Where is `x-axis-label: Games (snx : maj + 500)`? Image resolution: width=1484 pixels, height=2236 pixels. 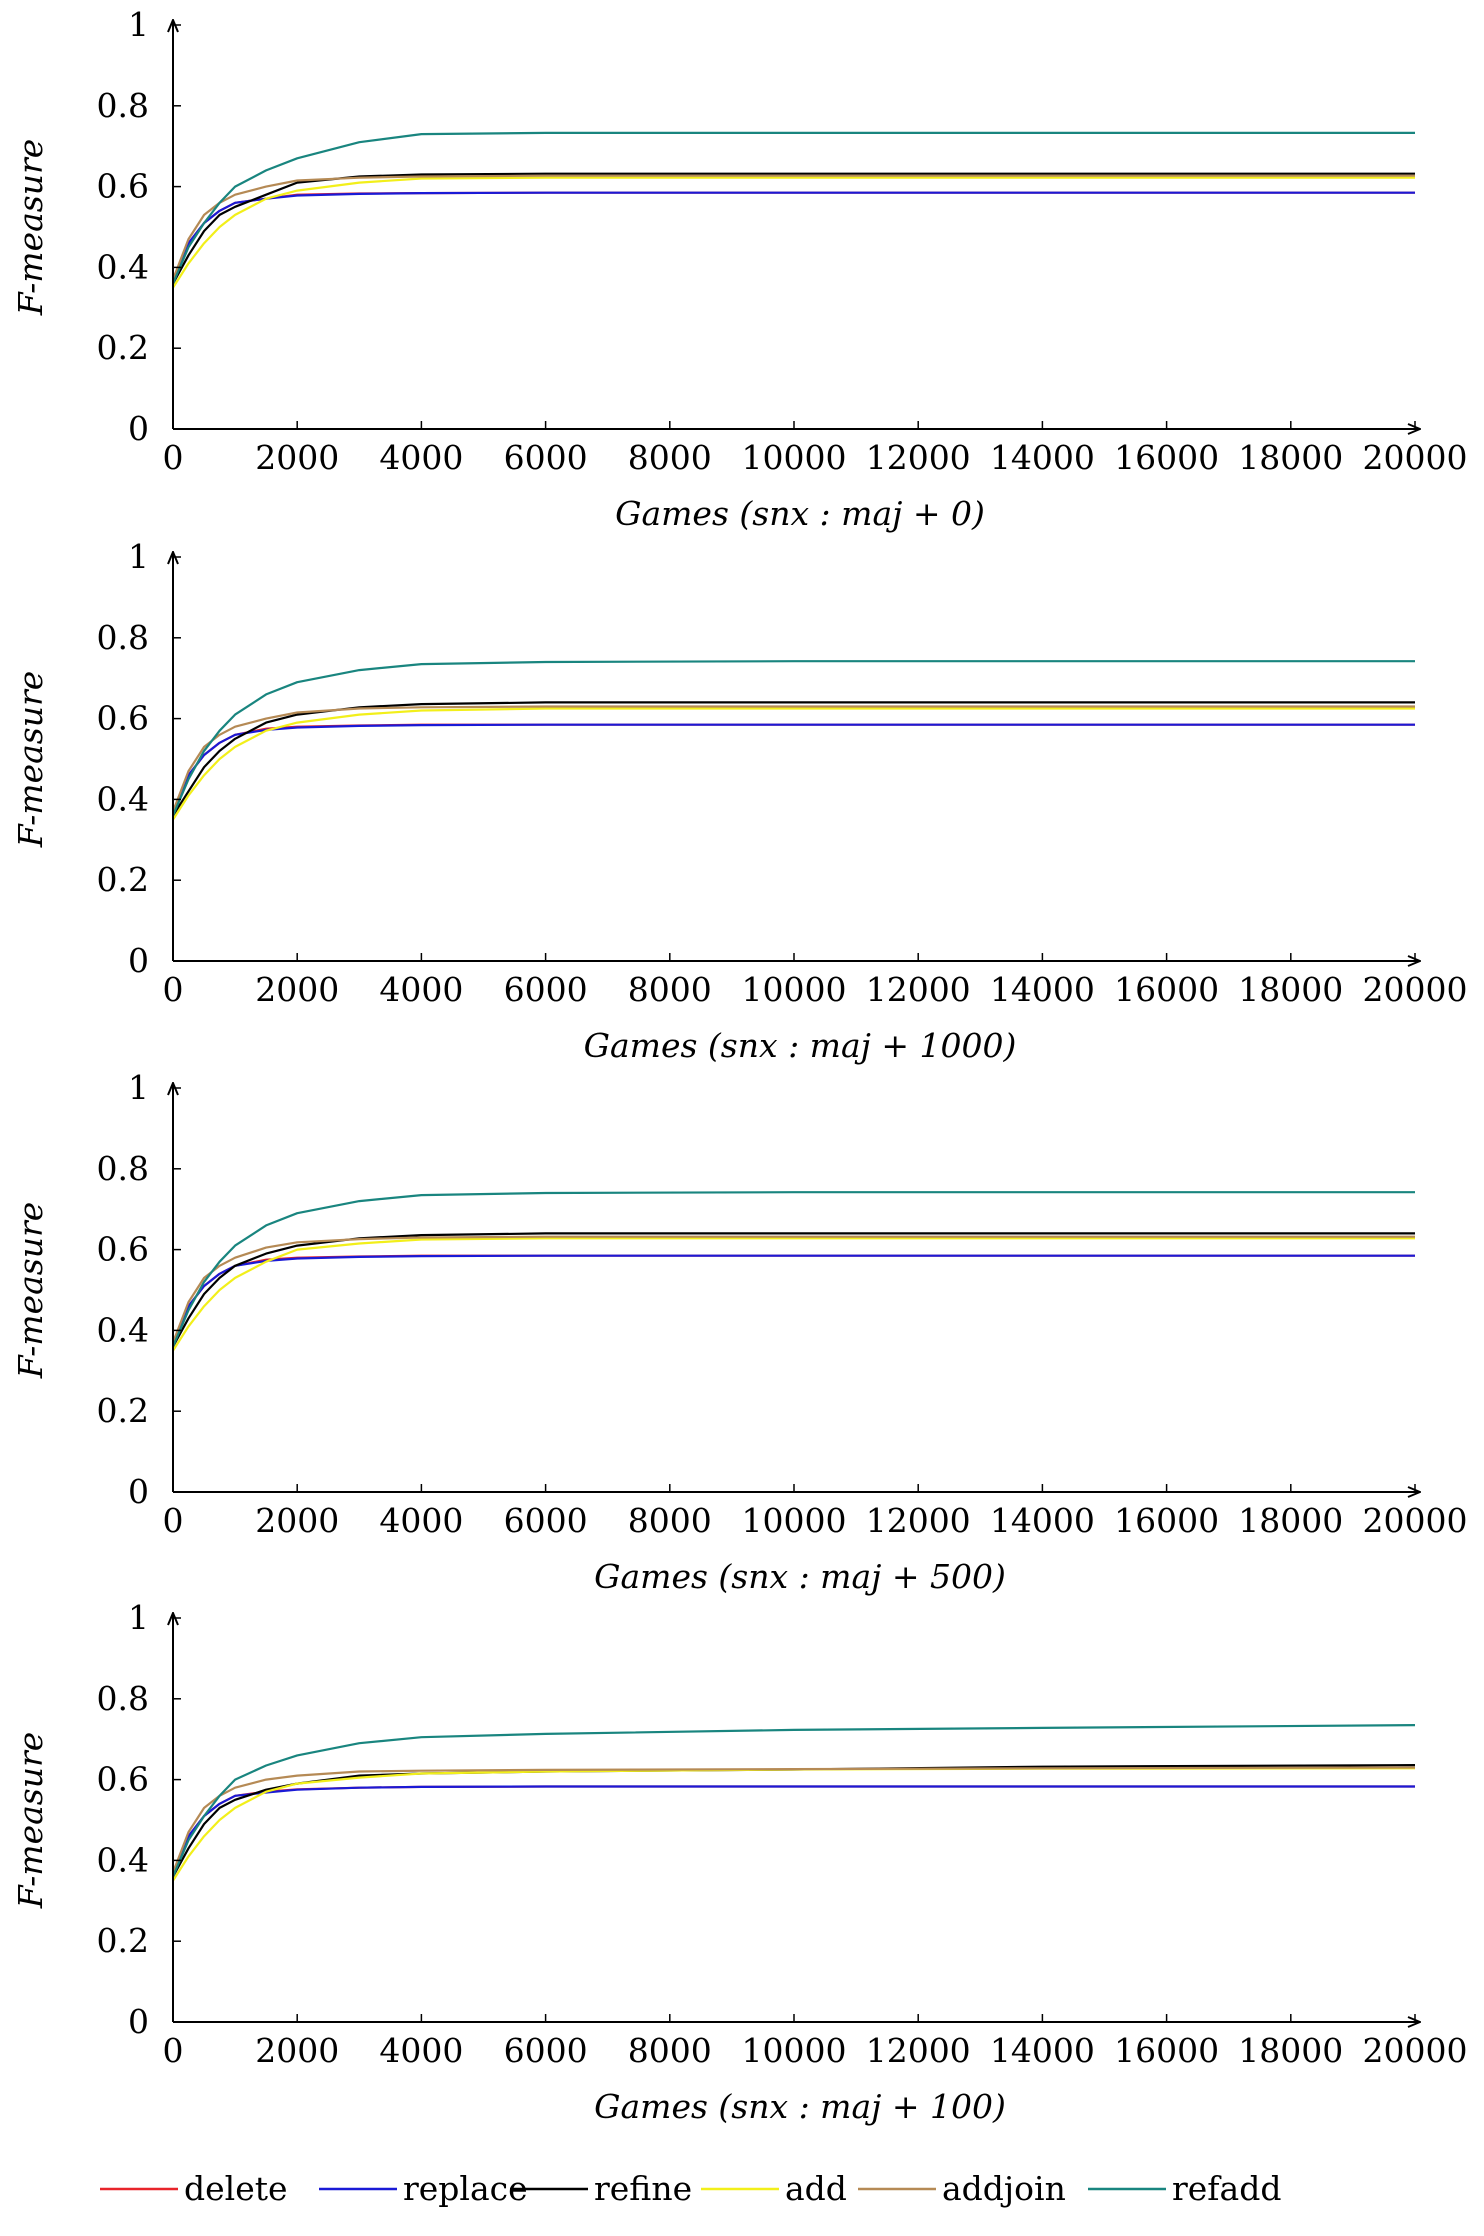 x-axis-label: Games (snx : maj + 500) is located at coordinates (800, 1576).